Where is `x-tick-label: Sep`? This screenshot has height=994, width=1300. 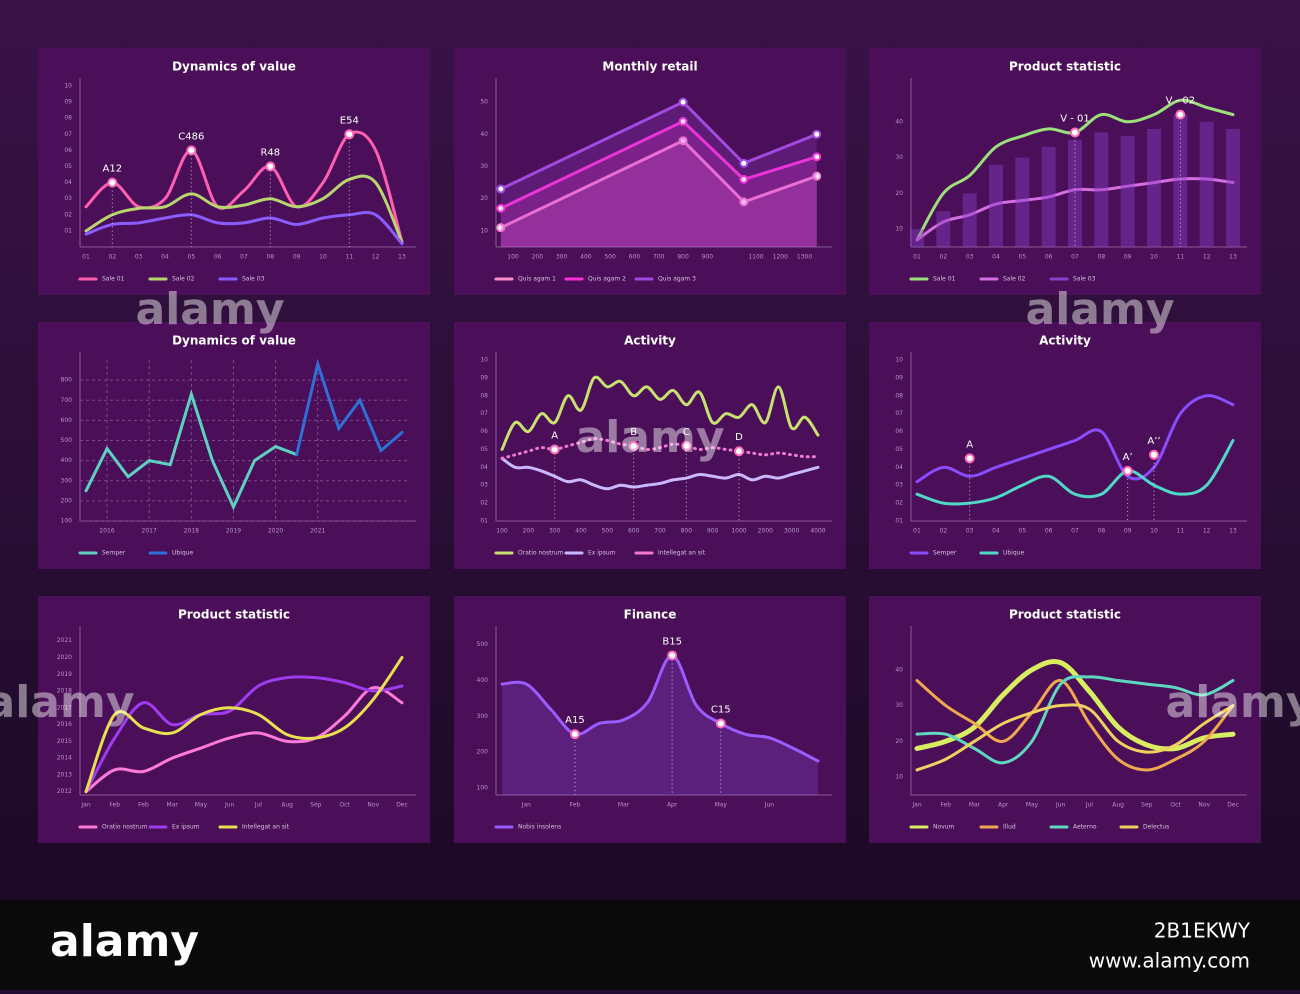
x-tick-label: Sep is located at coordinates (1147, 805).